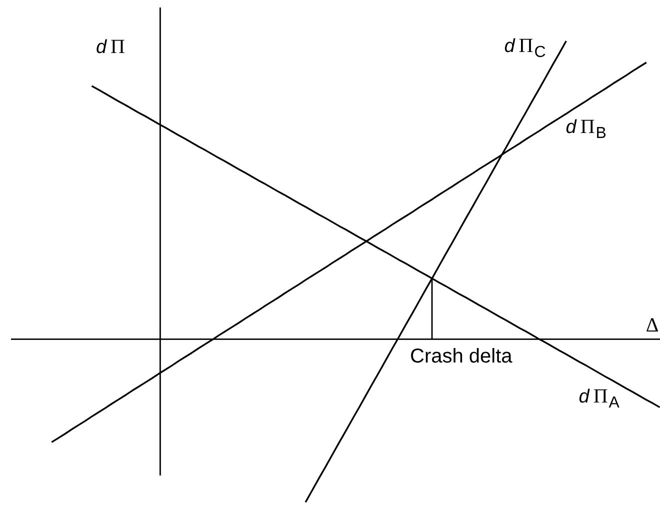  Describe the element at coordinates (652, 325) in the screenshot. I see `x-axis-title: Δ` at that location.